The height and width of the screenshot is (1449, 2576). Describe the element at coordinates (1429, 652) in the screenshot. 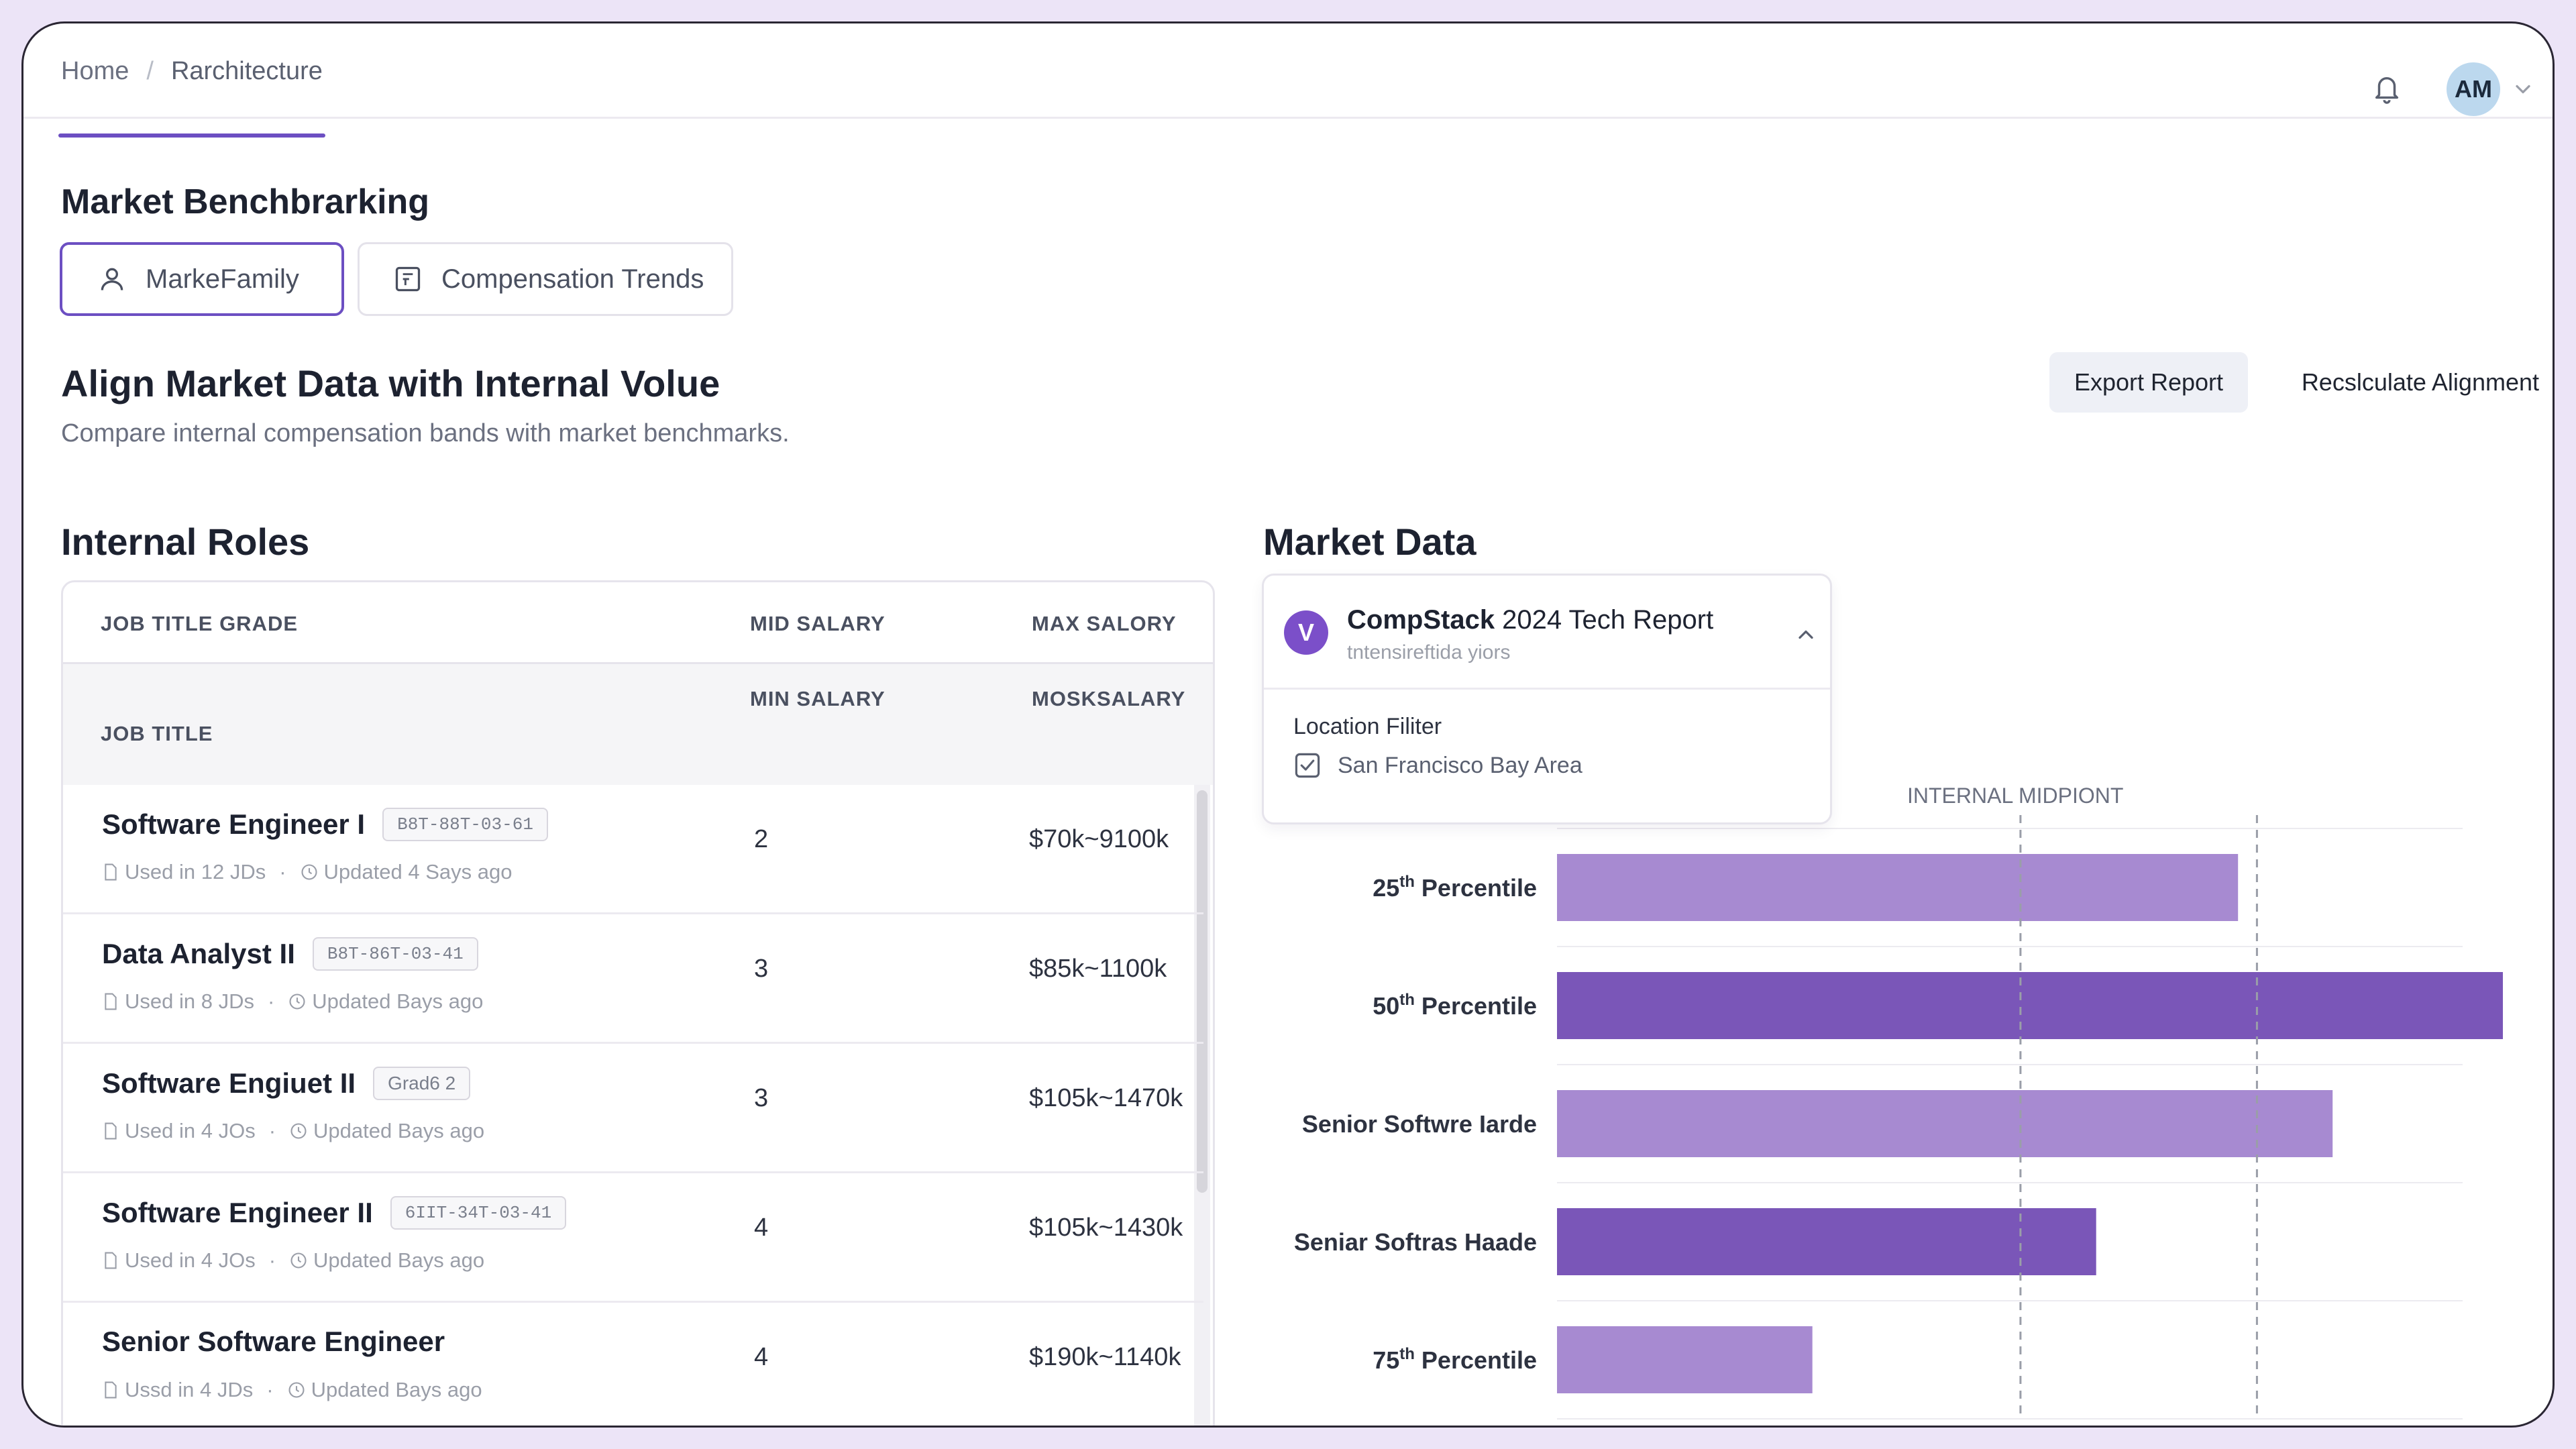

I see `source-subtitle: tntensireftida yiors` at that location.